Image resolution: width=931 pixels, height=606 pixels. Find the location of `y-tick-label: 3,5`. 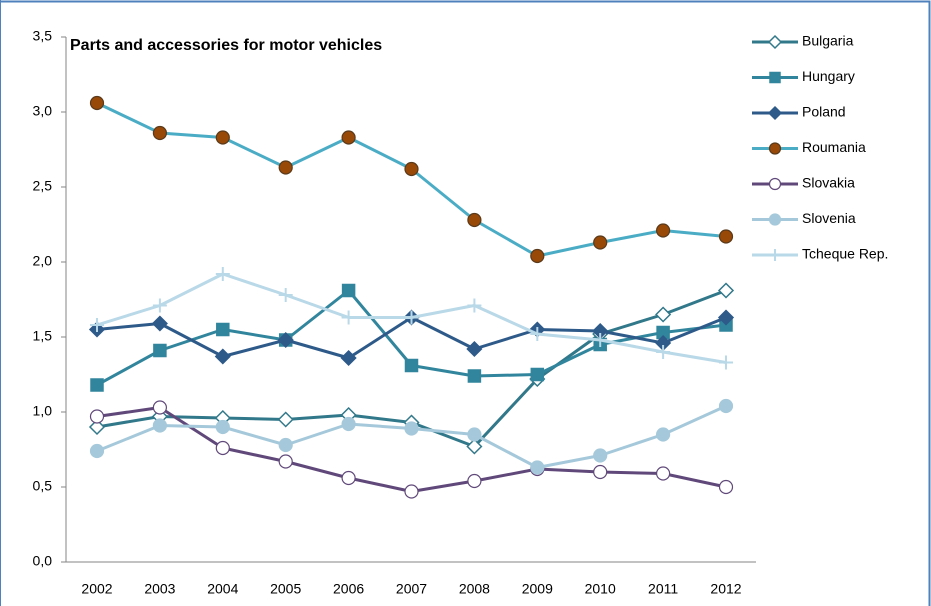

y-tick-label: 3,5 is located at coordinates (43, 36).